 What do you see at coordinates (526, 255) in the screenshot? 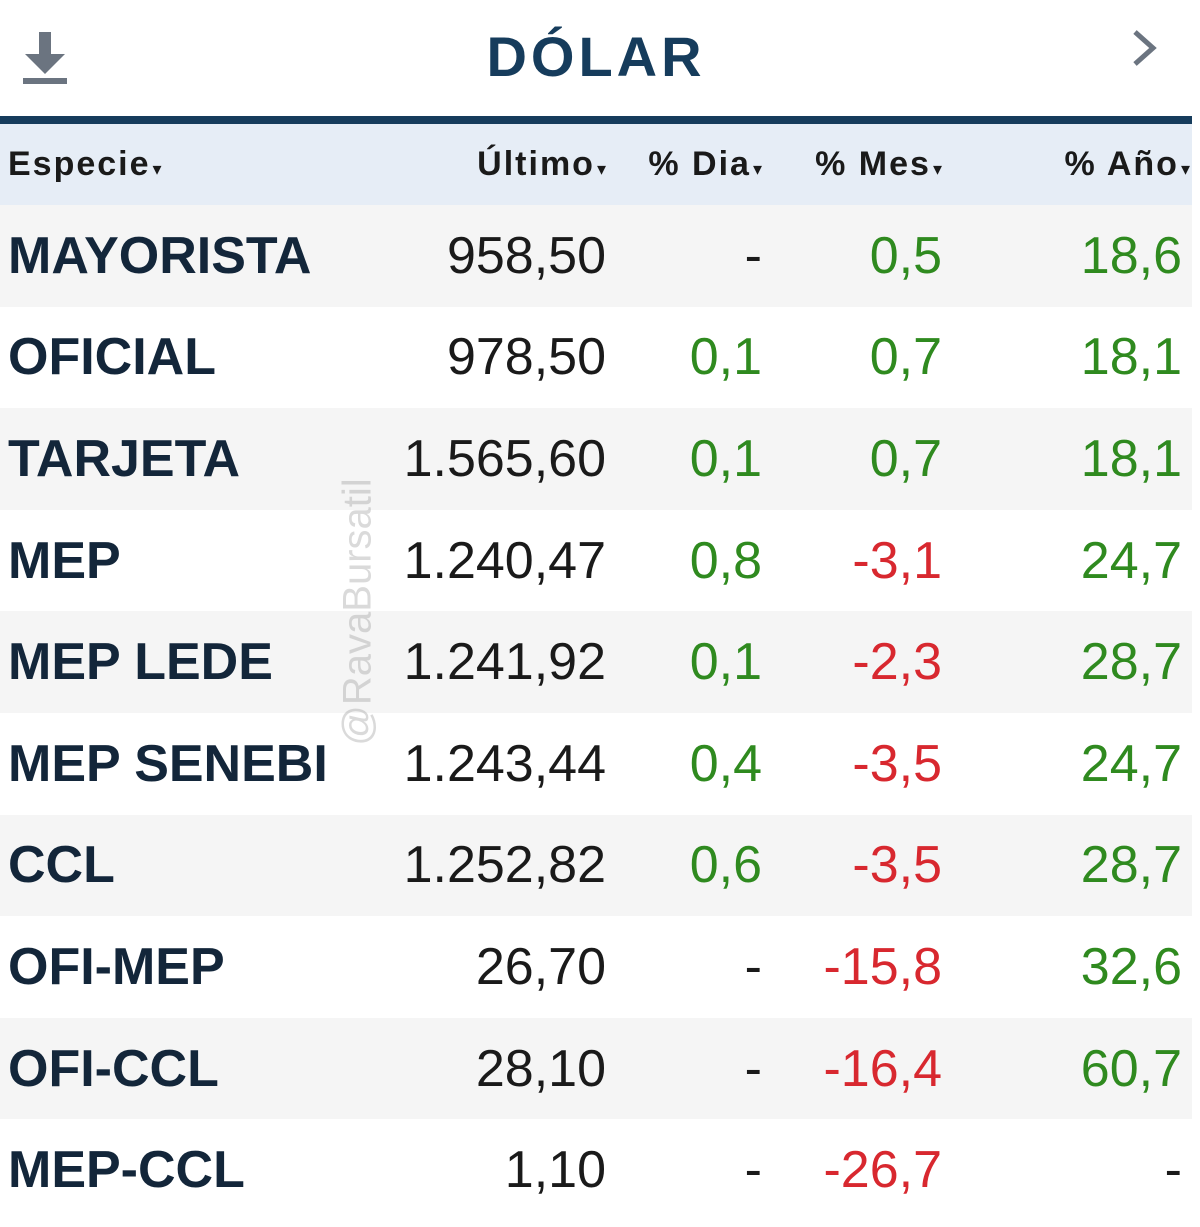
I see `cell-ultimo: 958,50` at bounding box center [526, 255].